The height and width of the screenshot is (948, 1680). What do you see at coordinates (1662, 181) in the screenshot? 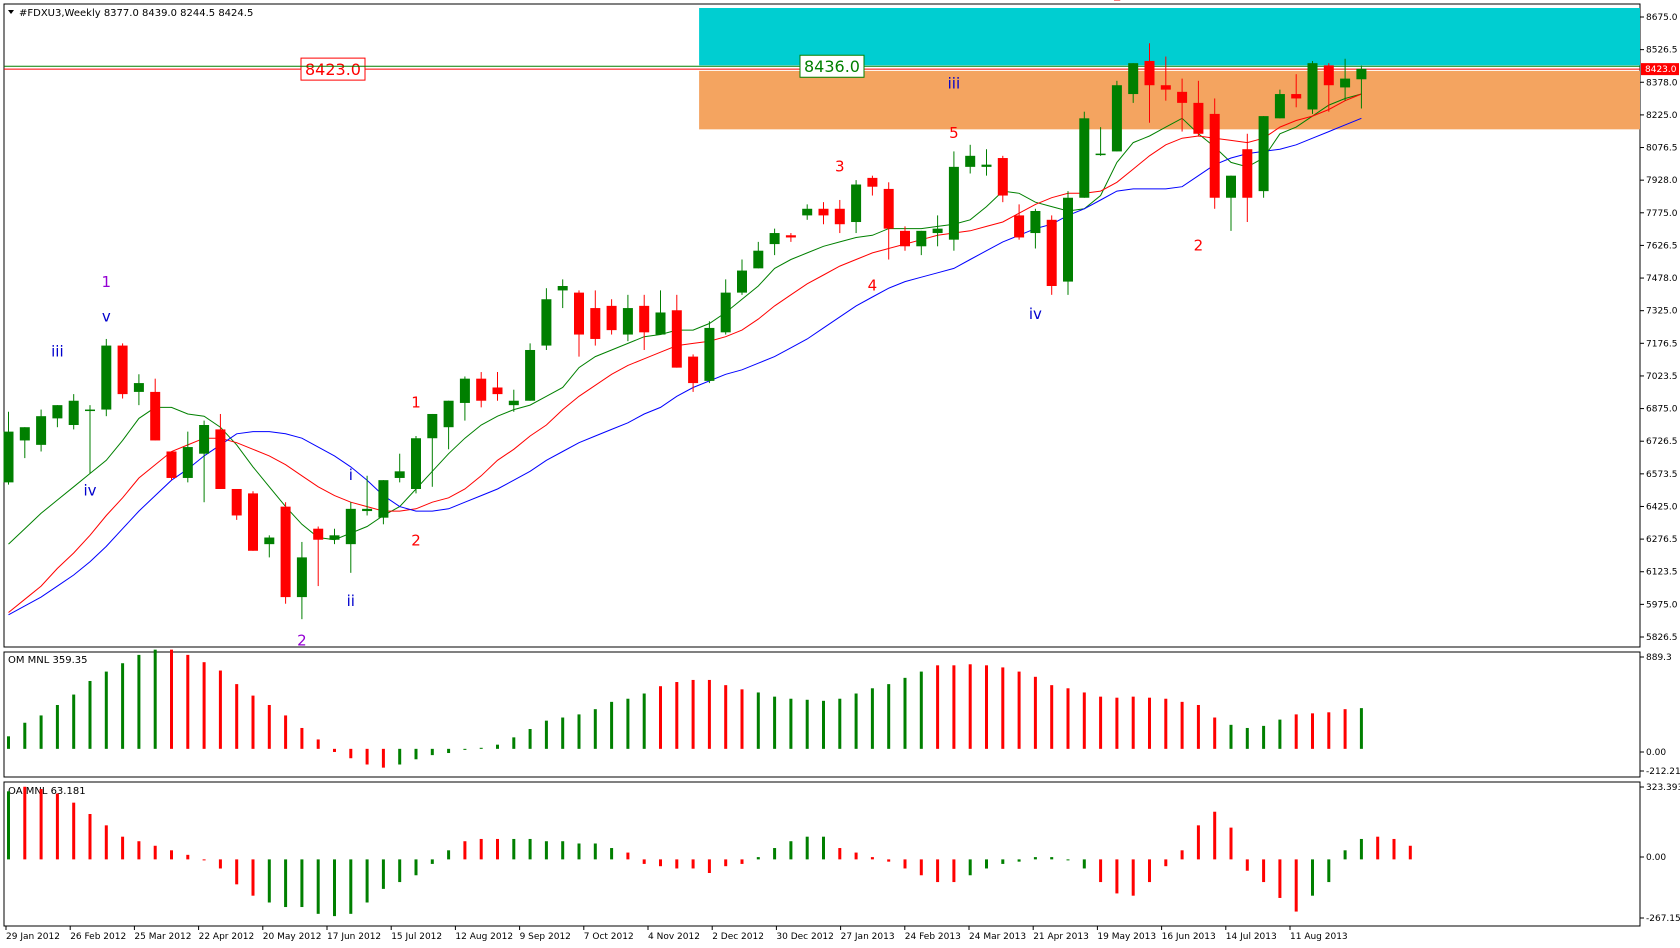
I see `price-tick-label: 7928.0` at bounding box center [1662, 181].